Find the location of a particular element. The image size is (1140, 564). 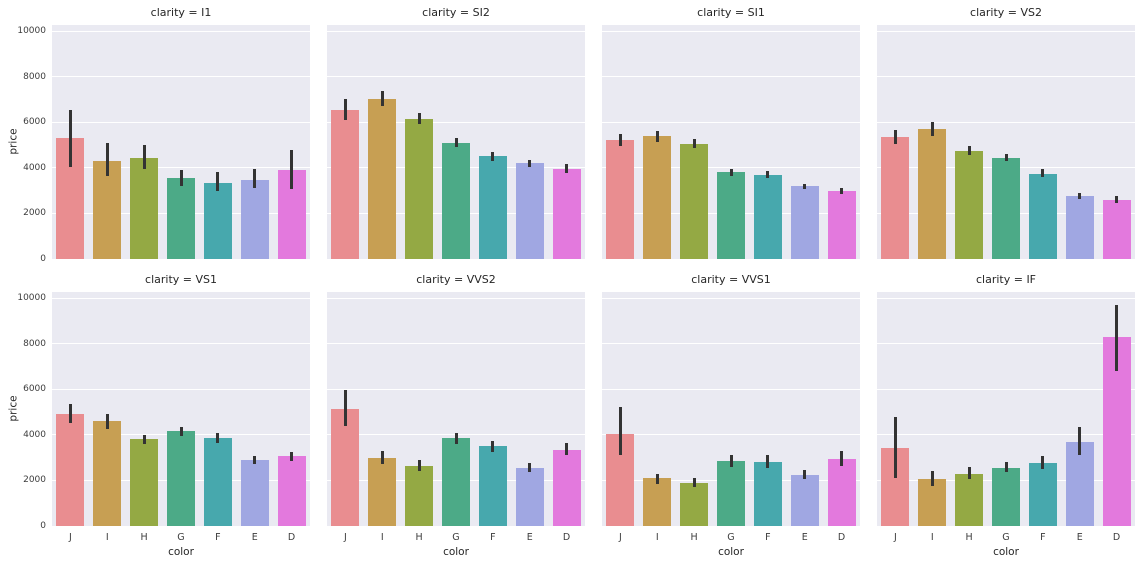

facet-title: clarity = IF is located at coordinates (1006, 279).